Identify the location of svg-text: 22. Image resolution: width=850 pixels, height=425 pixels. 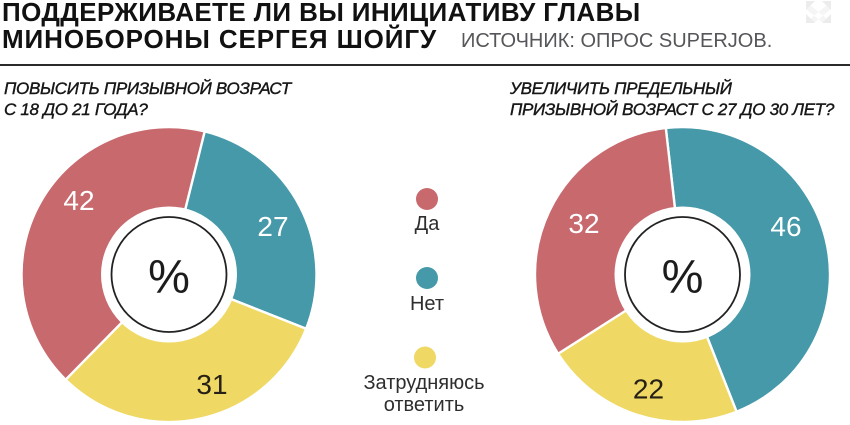
(648, 389).